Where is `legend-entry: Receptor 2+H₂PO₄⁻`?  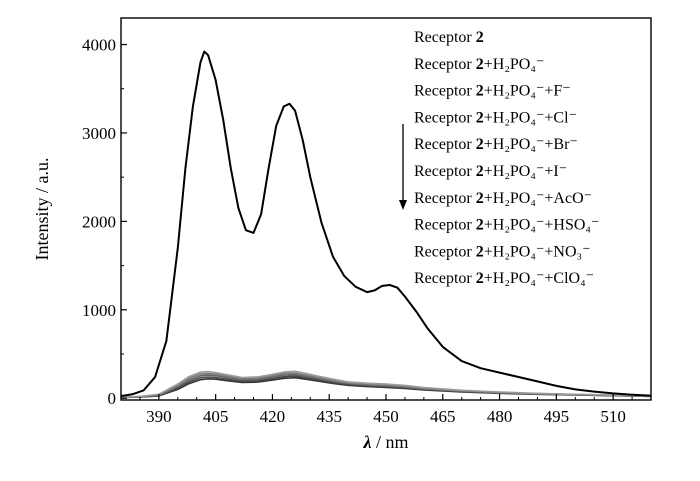
legend-entry: Receptor 2+H₂PO₄⁻ is located at coordinates (479, 64).